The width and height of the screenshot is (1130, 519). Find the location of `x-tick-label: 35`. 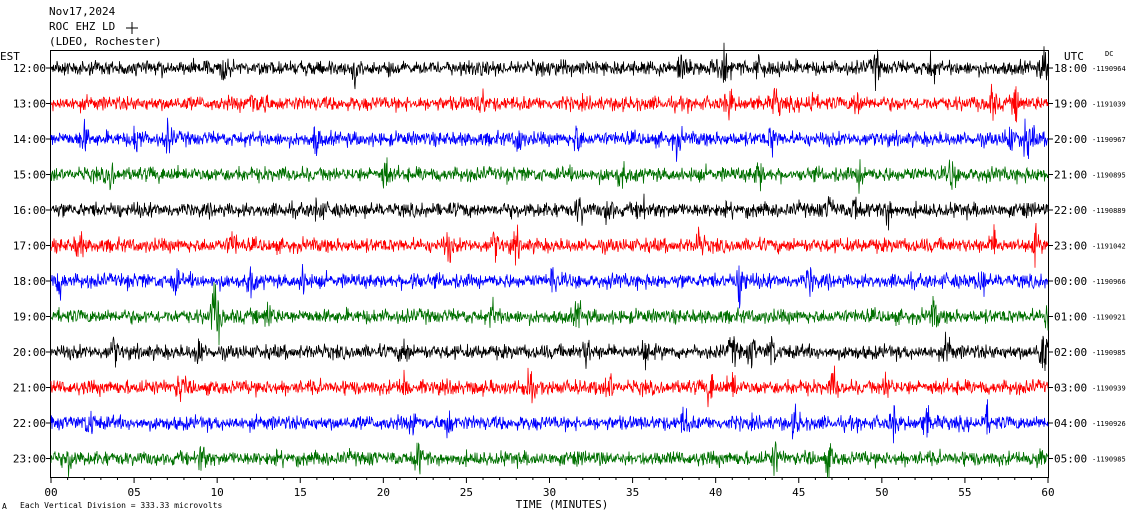

x-tick-label: 35 is located at coordinates (632, 492).